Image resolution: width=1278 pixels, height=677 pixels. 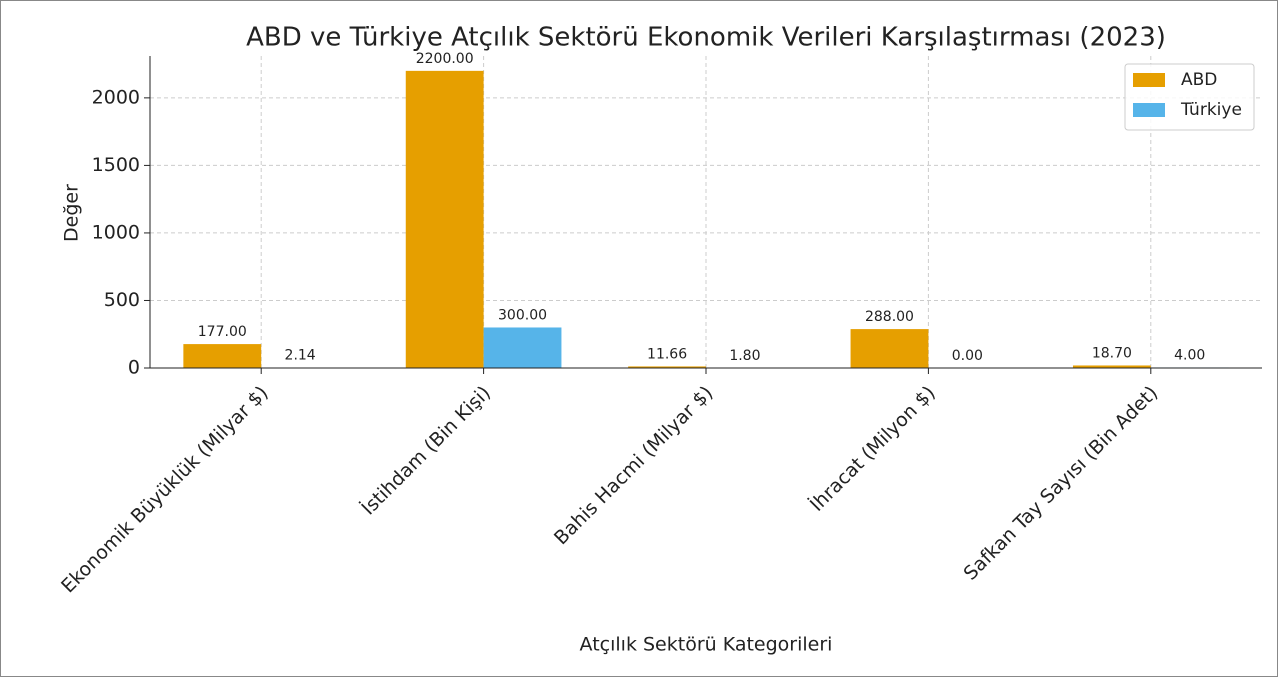 What do you see at coordinates (889, 317) in the screenshot?
I see `value-label: 288.00` at bounding box center [889, 317].